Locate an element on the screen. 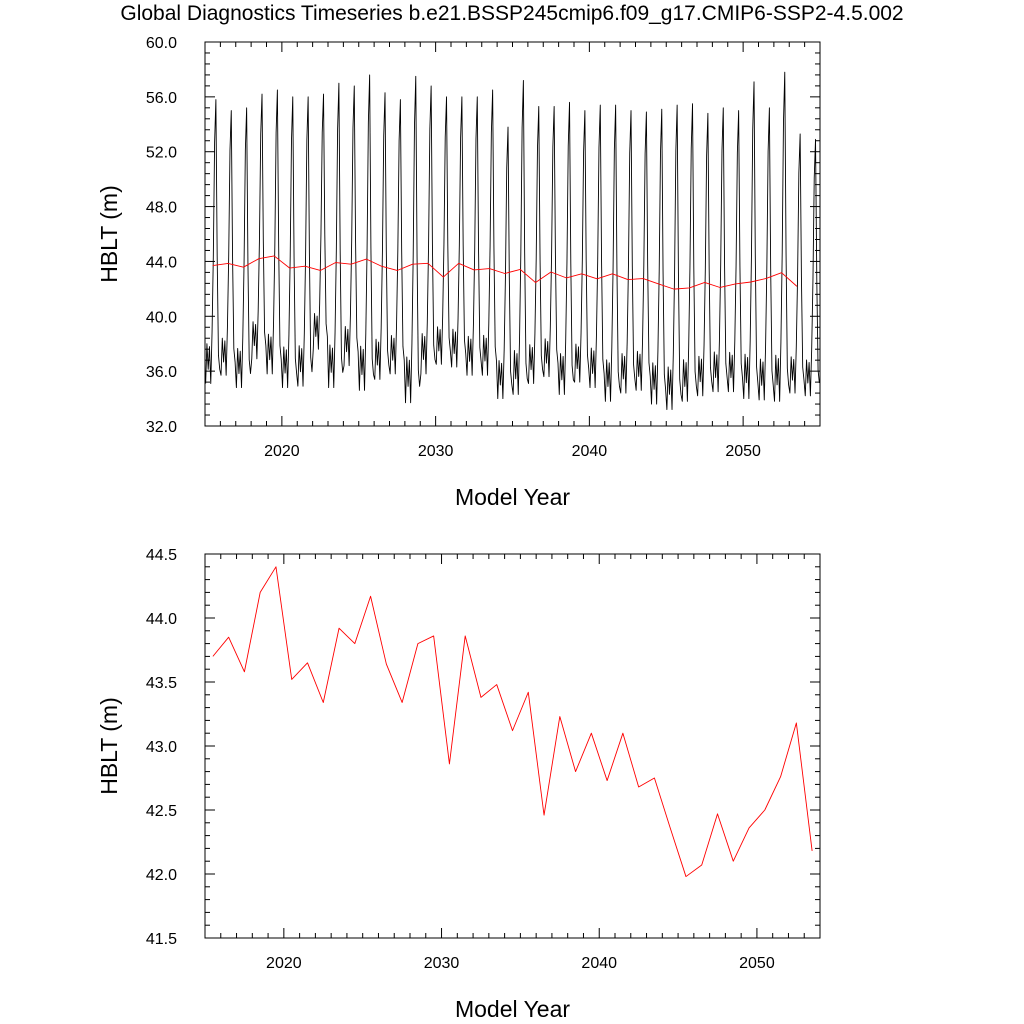 This screenshot has width=1024, height=1024. annual-series-line is located at coordinates (505, 272).